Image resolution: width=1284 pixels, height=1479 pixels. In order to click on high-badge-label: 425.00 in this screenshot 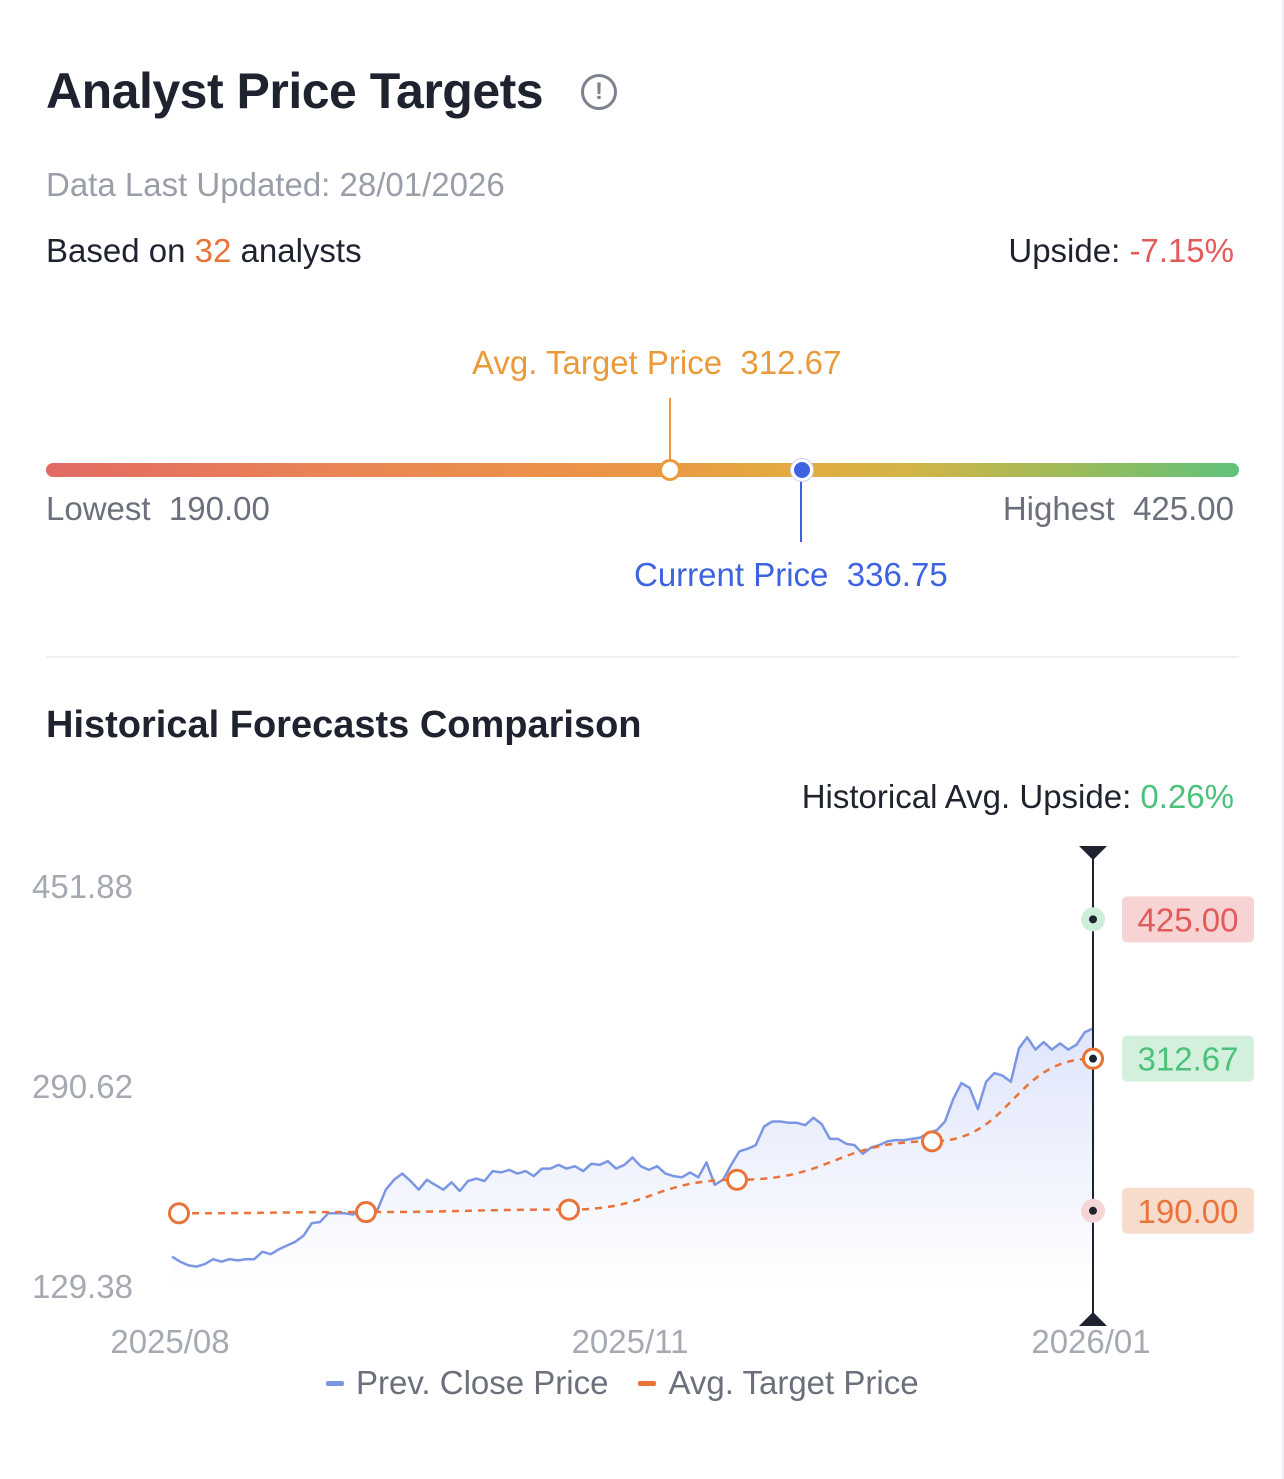, I will do `click(1188, 919)`.